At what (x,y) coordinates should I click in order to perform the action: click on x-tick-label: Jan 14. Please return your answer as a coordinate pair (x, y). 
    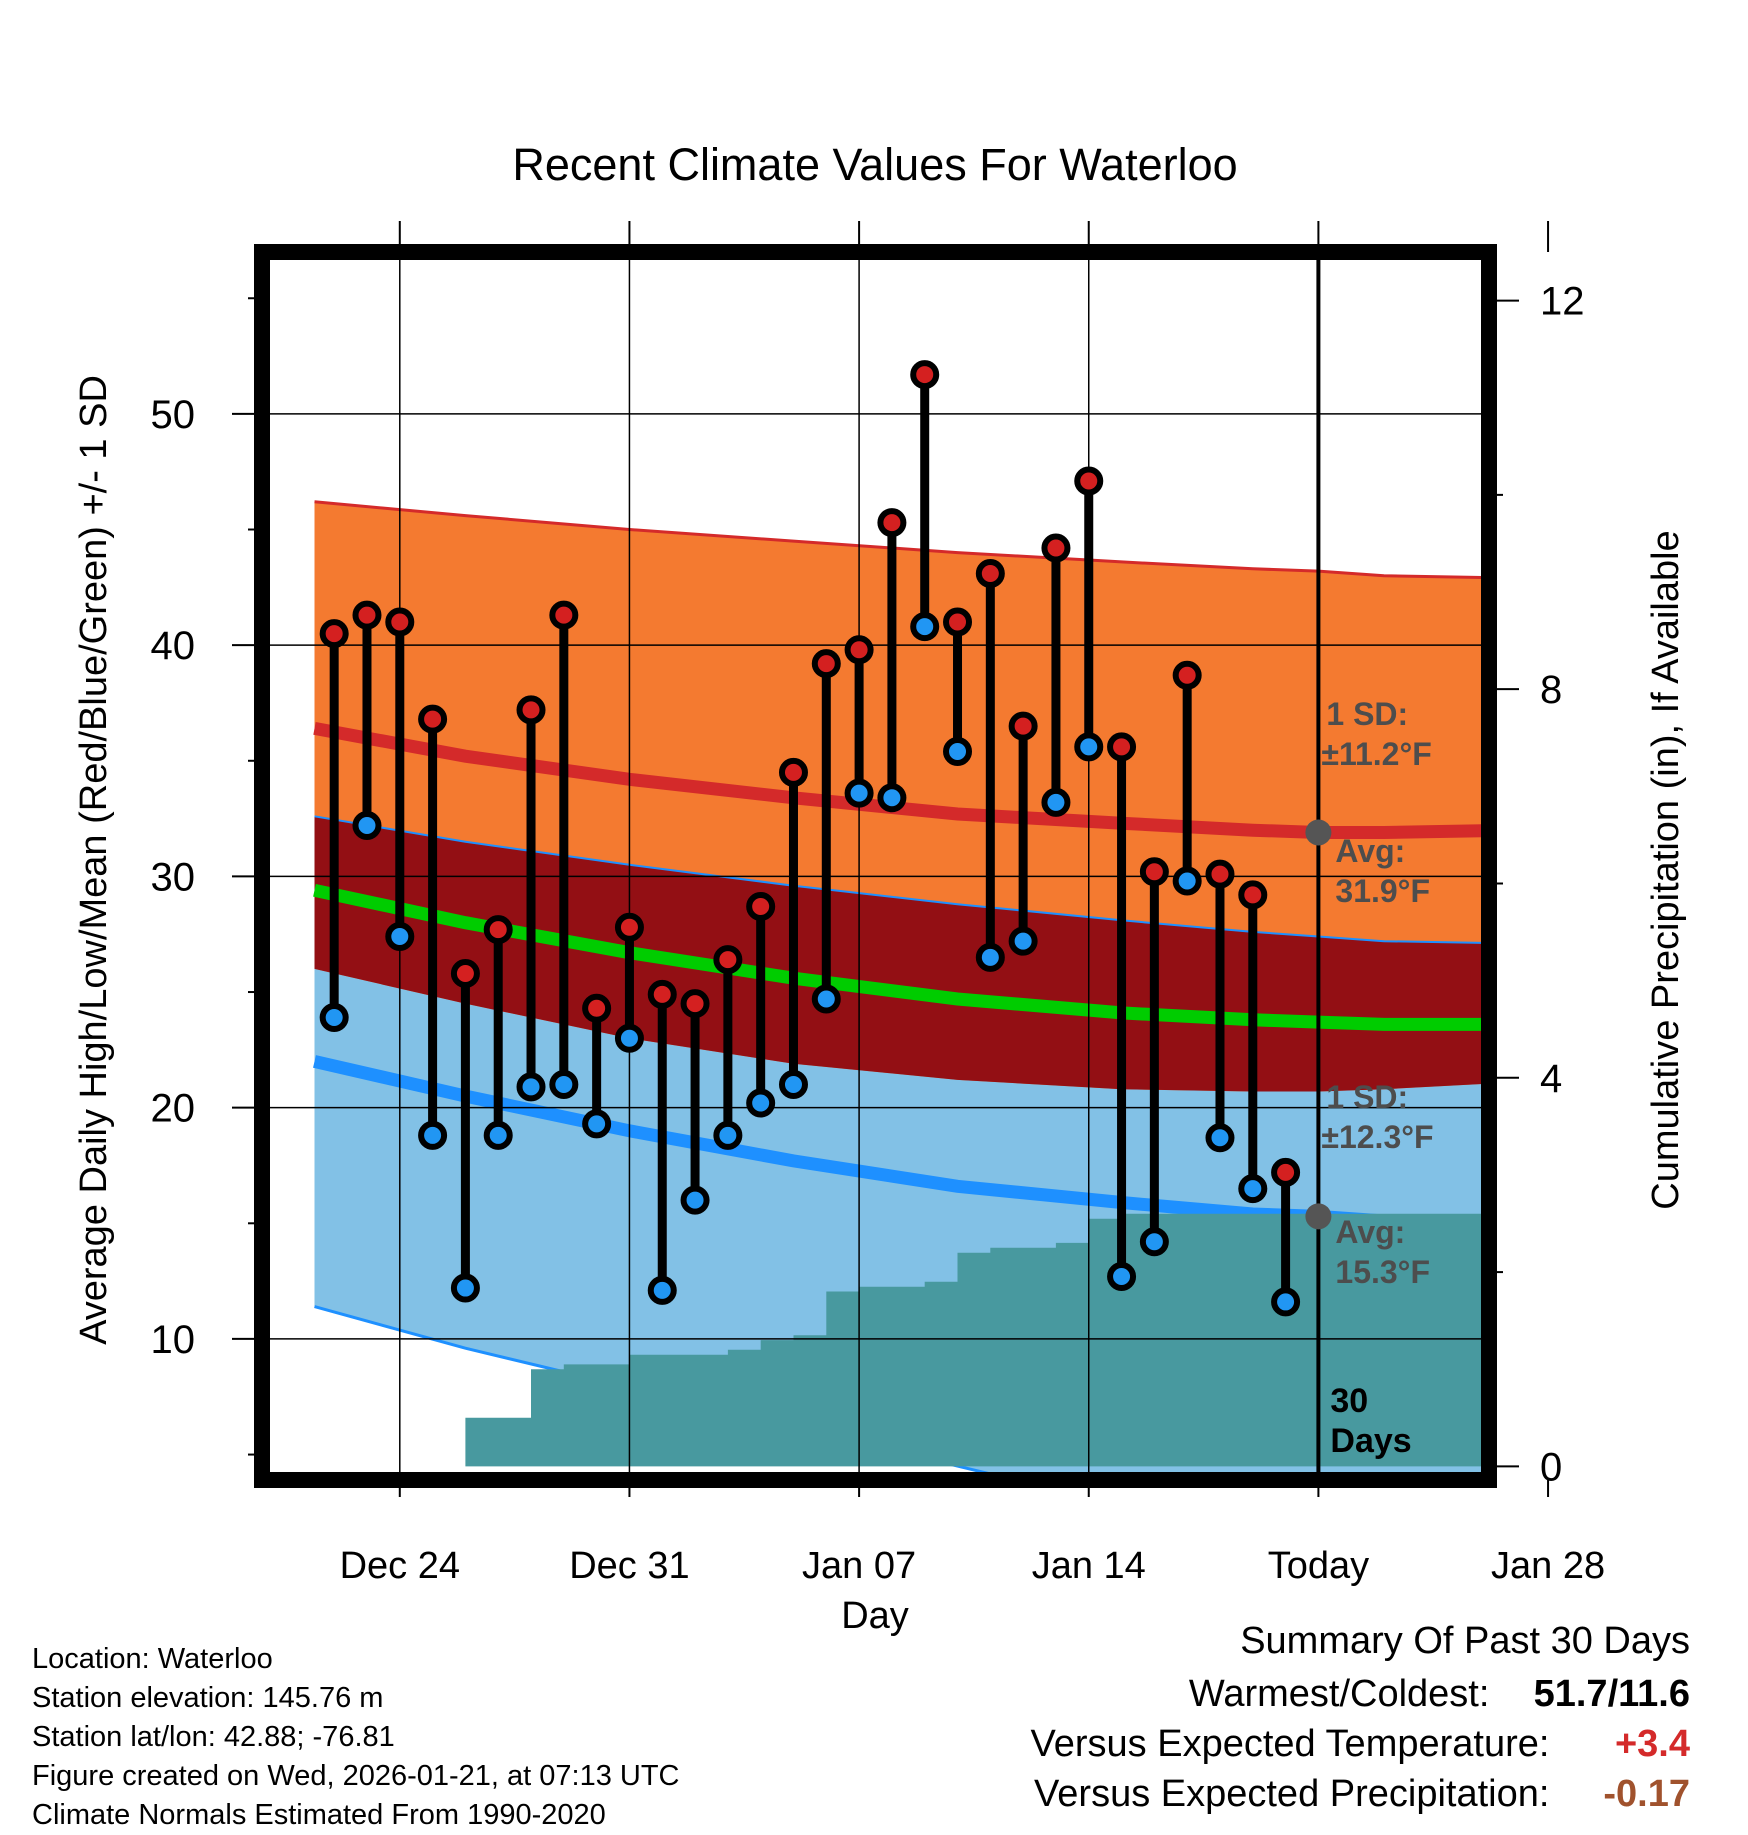
    Looking at the image, I should click on (1089, 1566).